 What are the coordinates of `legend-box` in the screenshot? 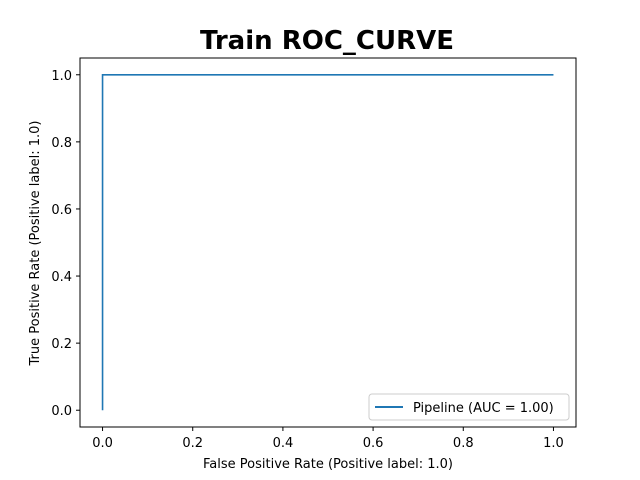 It's located at (469, 407).